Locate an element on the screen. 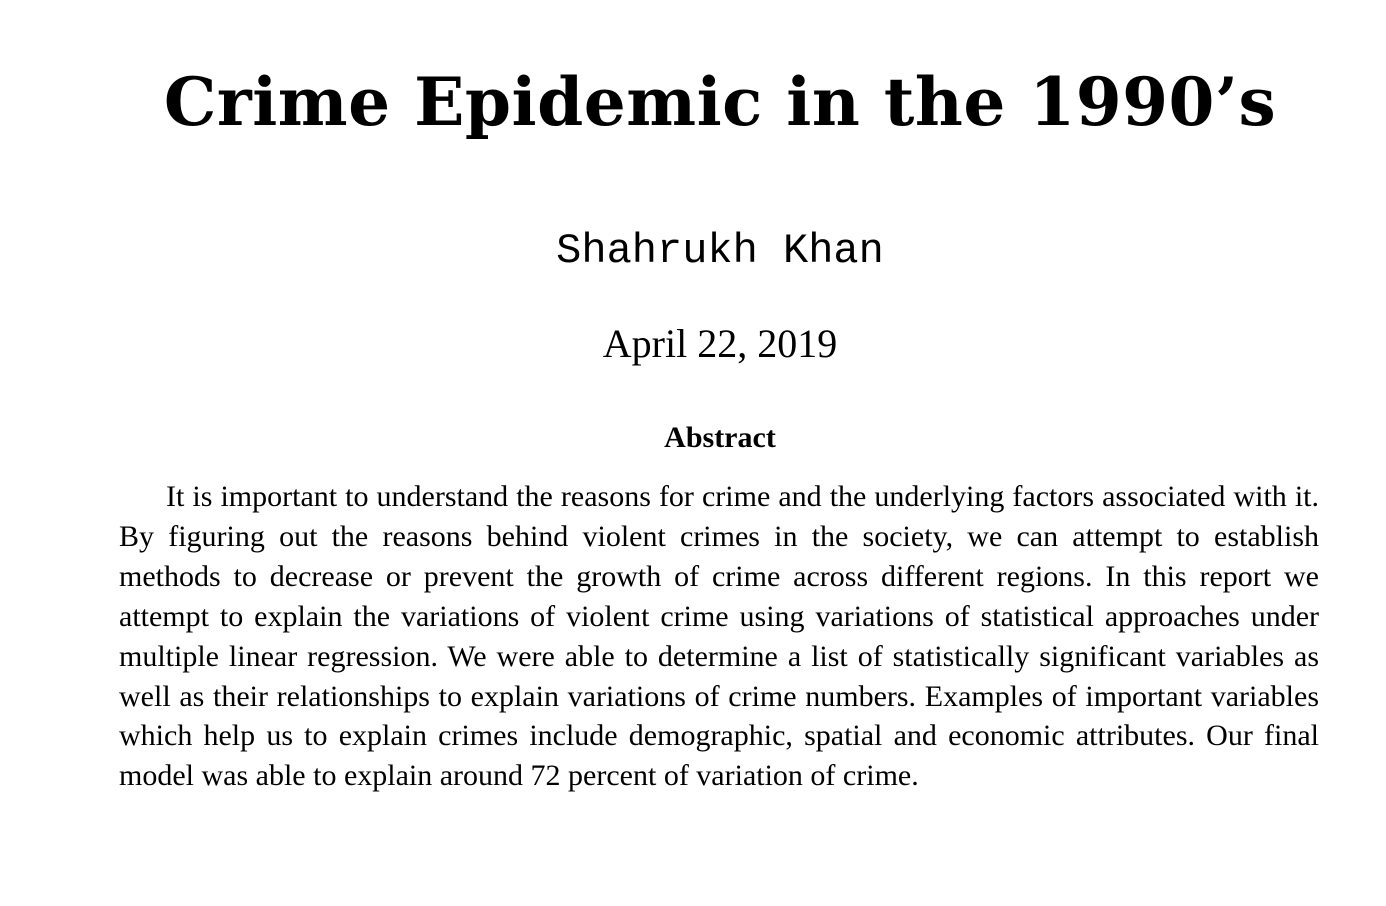 The image size is (1386, 906). paper-date: April 22, 2019 is located at coordinates (720, 343).